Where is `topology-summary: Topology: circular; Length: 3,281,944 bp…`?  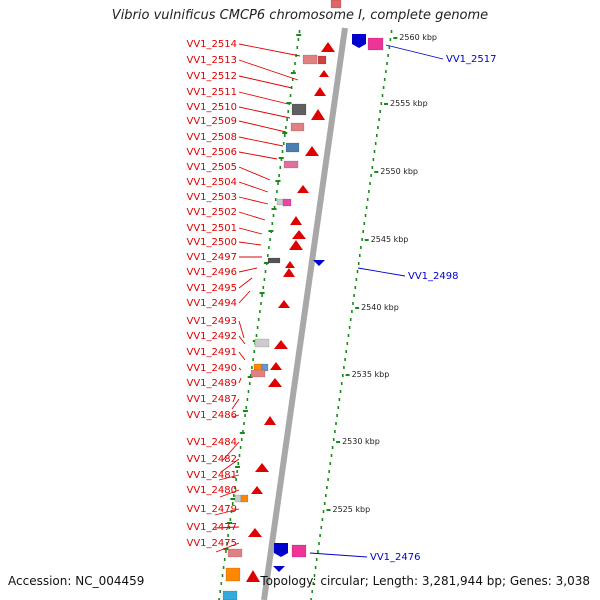 topology-summary: Topology: circular; Length: 3,281,944 bp… is located at coordinates (425, 581).